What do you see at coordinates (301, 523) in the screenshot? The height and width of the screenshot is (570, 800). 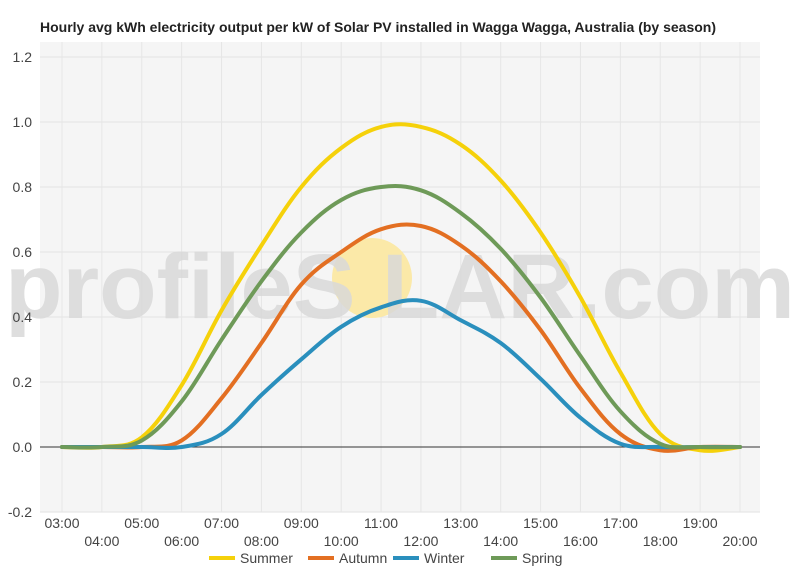 I see `x-tick-label: 09:00` at bounding box center [301, 523].